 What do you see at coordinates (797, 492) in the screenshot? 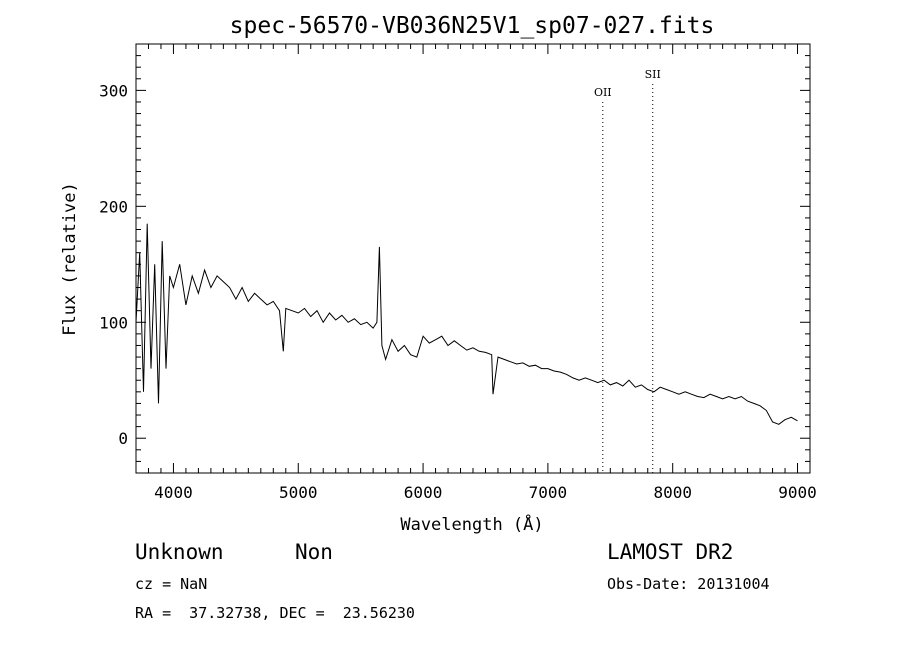
I see `x-tick-label: 9000` at bounding box center [797, 492].